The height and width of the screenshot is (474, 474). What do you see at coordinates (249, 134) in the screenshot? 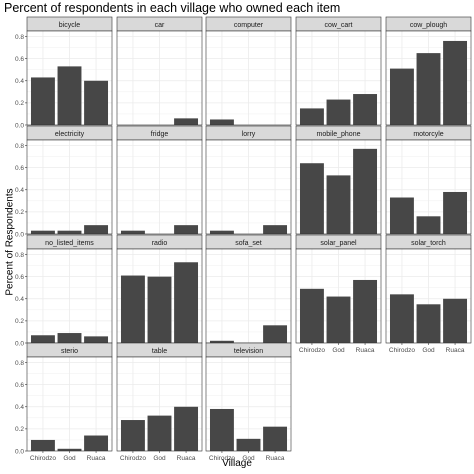
I see `facet-label: lorry` at bounding box center [249, 134].